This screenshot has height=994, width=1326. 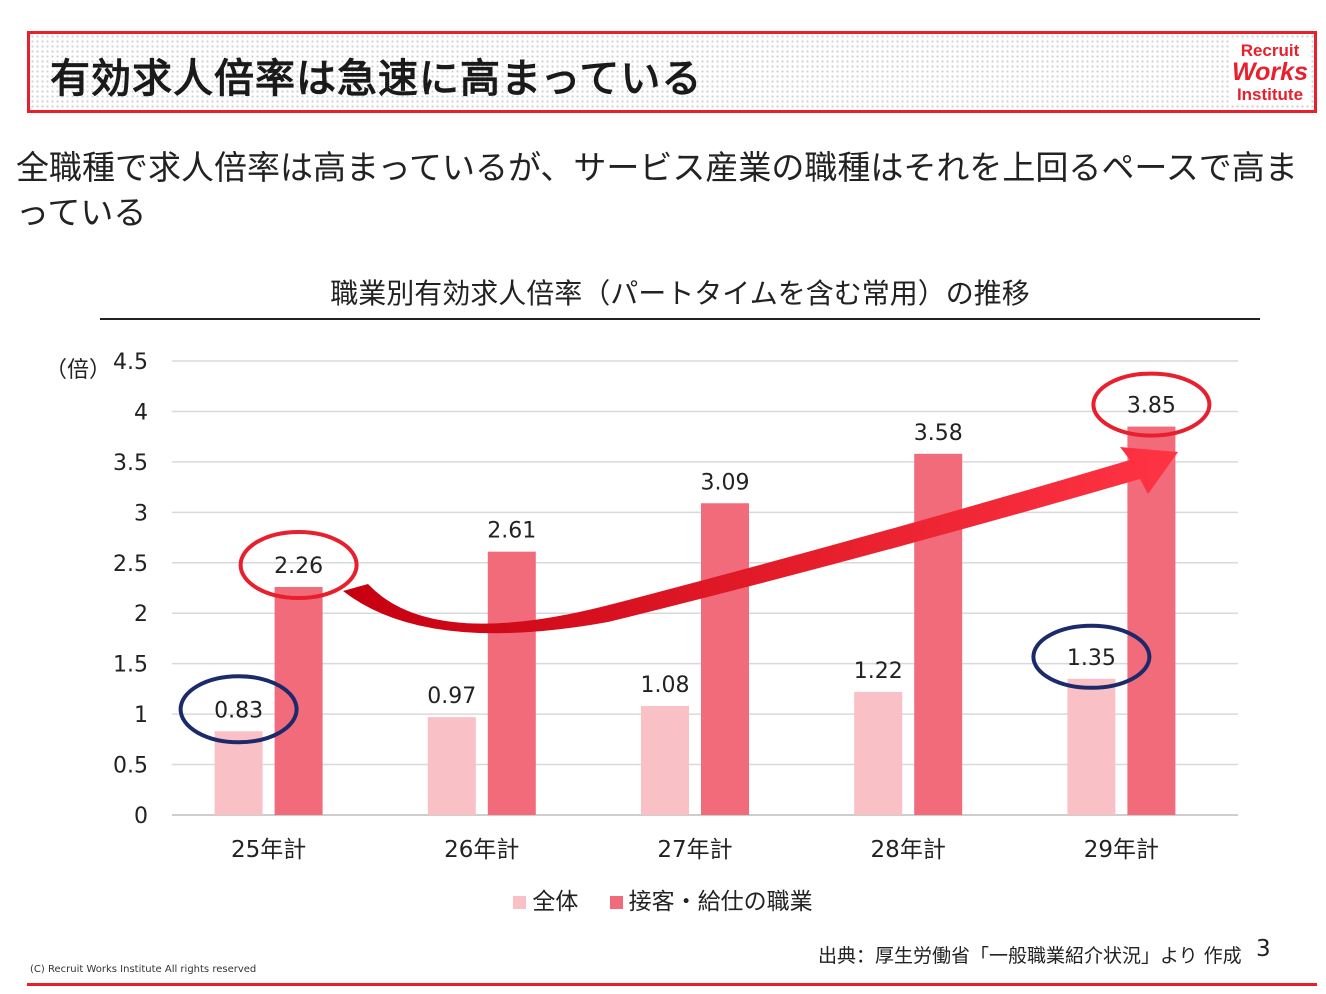 I want to click on y-axis-unit: （倍）, so click(x=78, y=370).